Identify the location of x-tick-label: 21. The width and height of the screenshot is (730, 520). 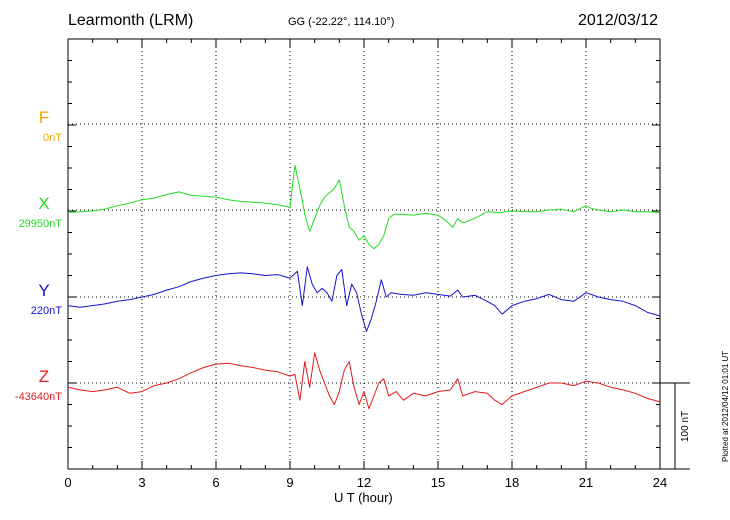
(586, 482).